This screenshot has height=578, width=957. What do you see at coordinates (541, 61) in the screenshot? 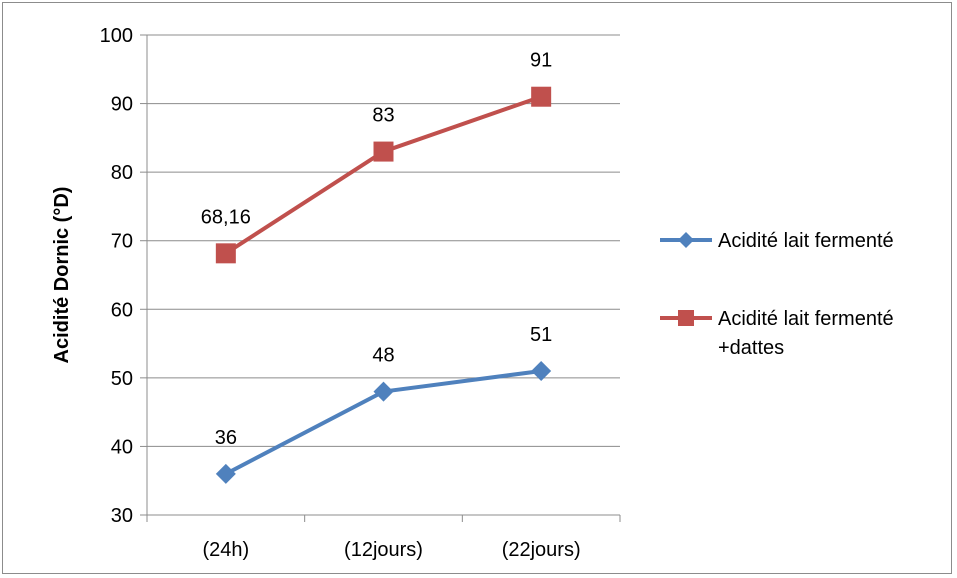
I see `data-label: 91` at bounding box center [541, 61].